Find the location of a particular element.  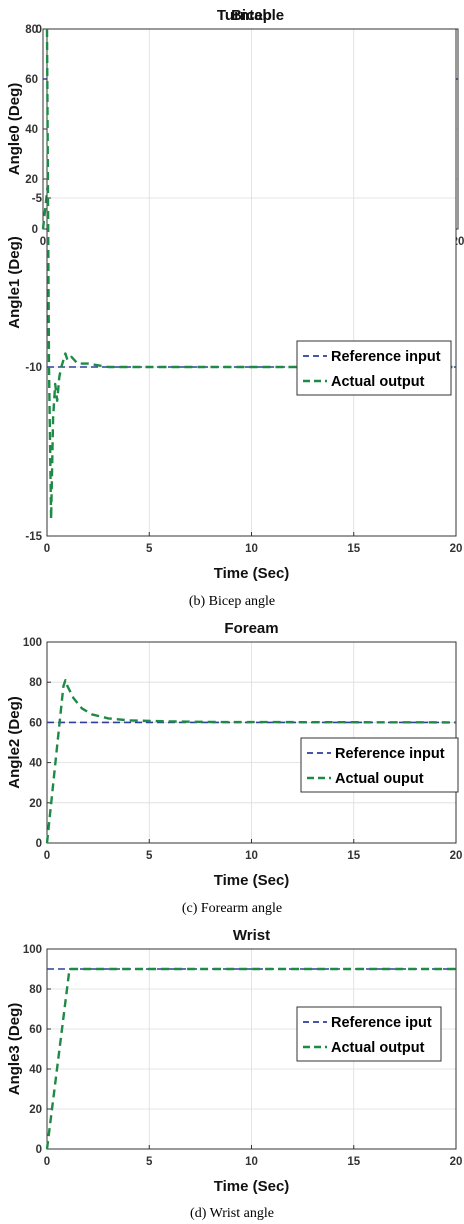

chart-title: Foream is located at coordinates (251, 628).